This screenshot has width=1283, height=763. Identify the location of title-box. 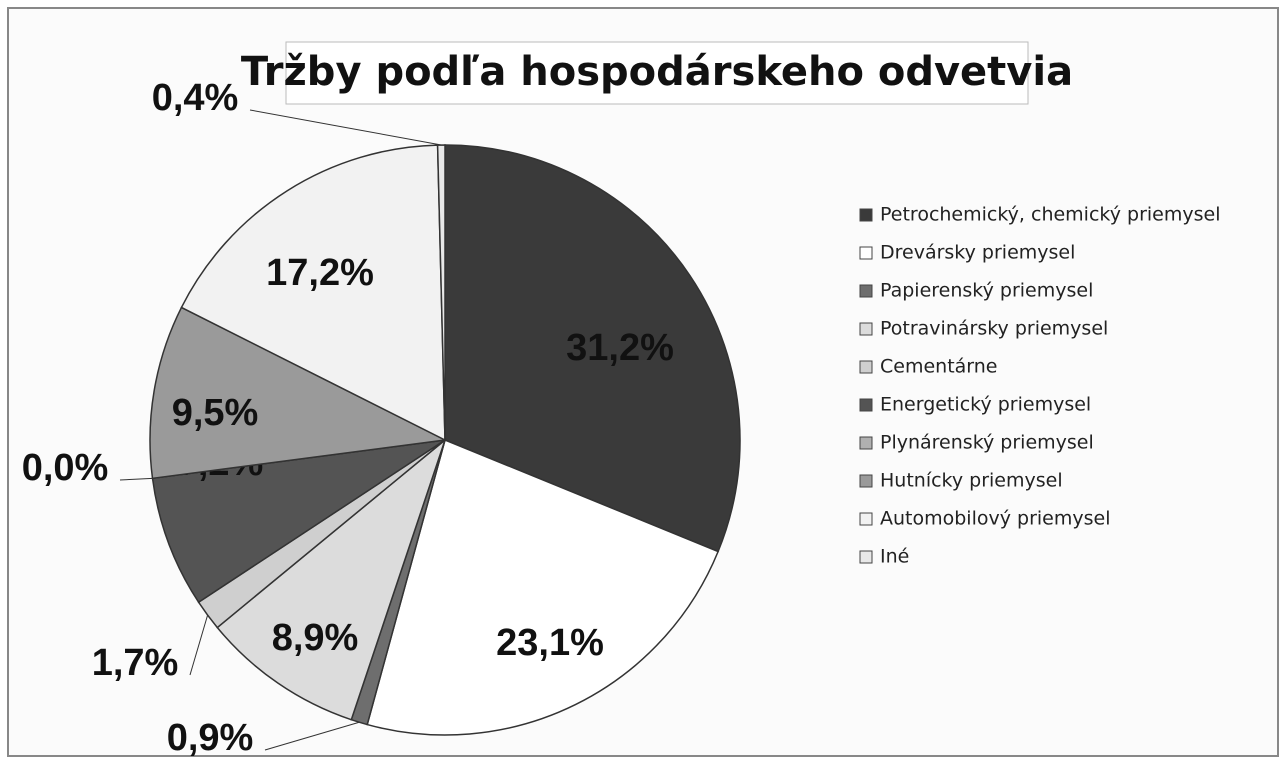
(657, 73).